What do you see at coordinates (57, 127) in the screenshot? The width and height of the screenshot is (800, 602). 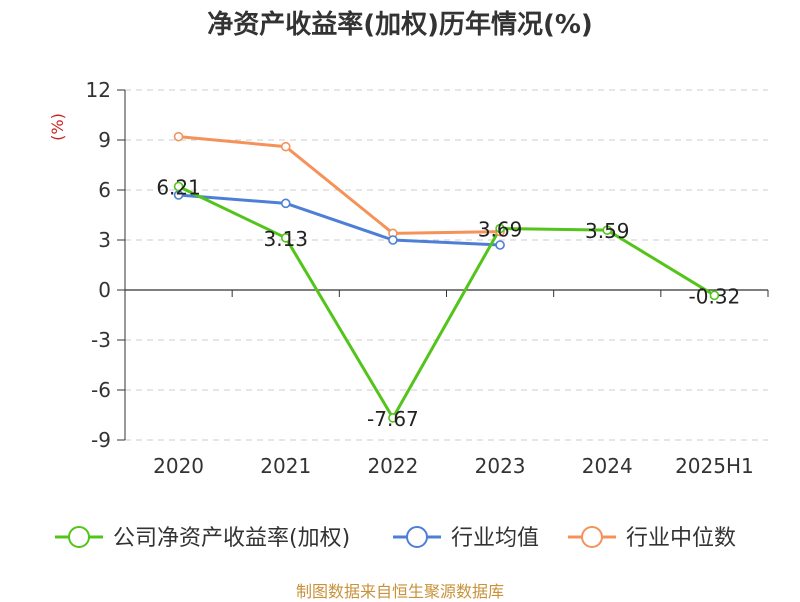 I see `y-axis-label: (%)` at bounding box center [57, 127].